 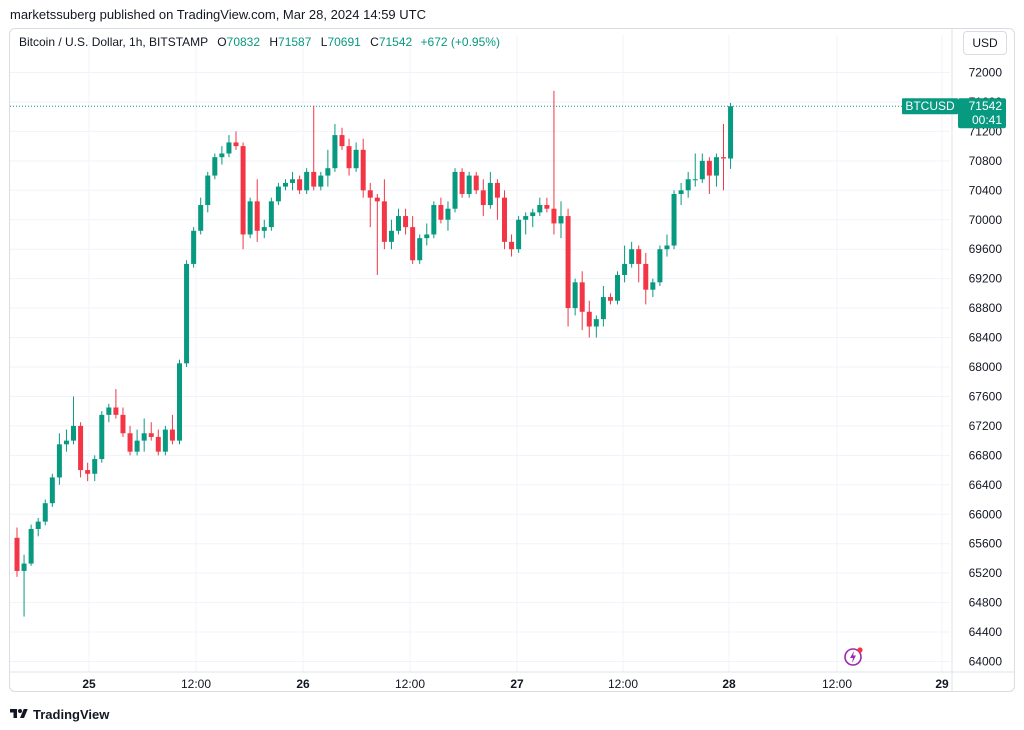 I want to click on price-tick-label: 69200, so click(x=986, y=279).